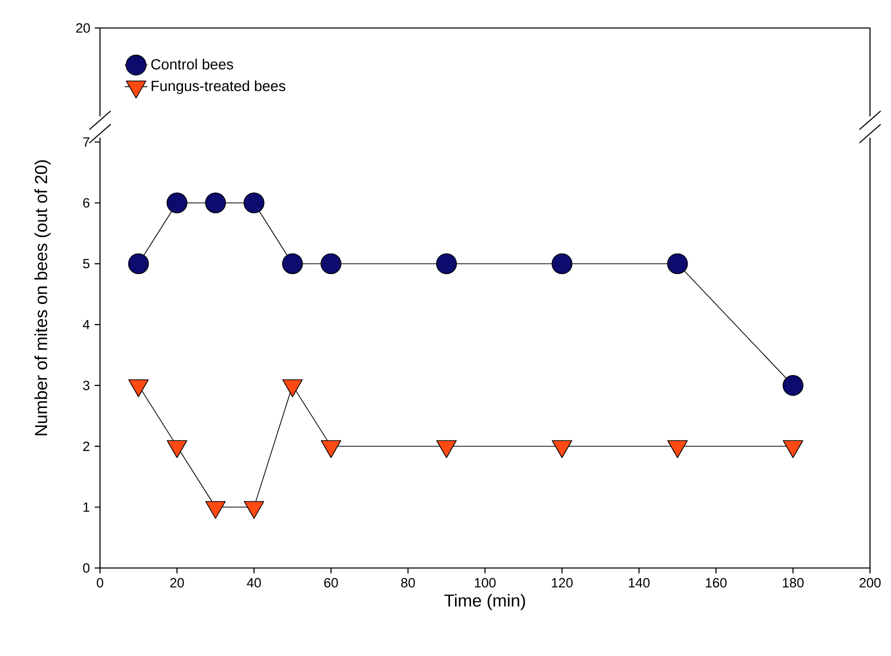  Describe the element at coordinates (408, 583) in the screenshot. I see `x-tick-label: 80` at that location.